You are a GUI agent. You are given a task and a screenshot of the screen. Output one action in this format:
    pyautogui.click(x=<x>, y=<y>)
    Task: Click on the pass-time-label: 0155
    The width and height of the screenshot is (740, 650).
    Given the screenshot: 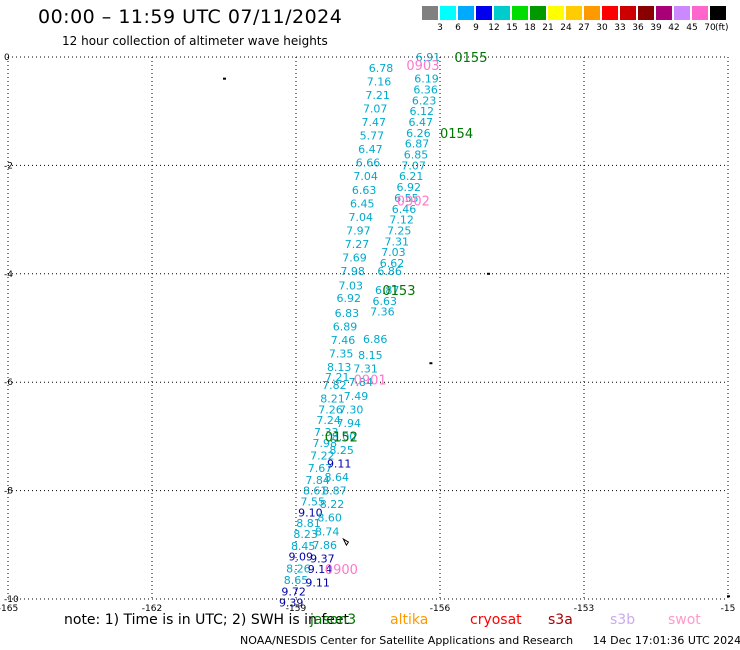 What is the action you would take?
    pyautogui.click(x=470, y=58)
    